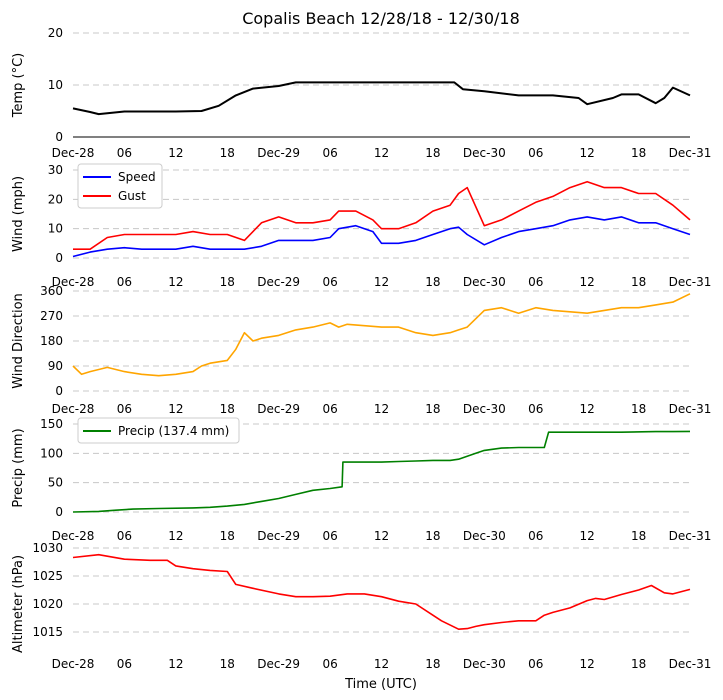 The width and height of the screenshot is (723, 700). I want to click on y-tick-label: 1030, so click(47, 548).